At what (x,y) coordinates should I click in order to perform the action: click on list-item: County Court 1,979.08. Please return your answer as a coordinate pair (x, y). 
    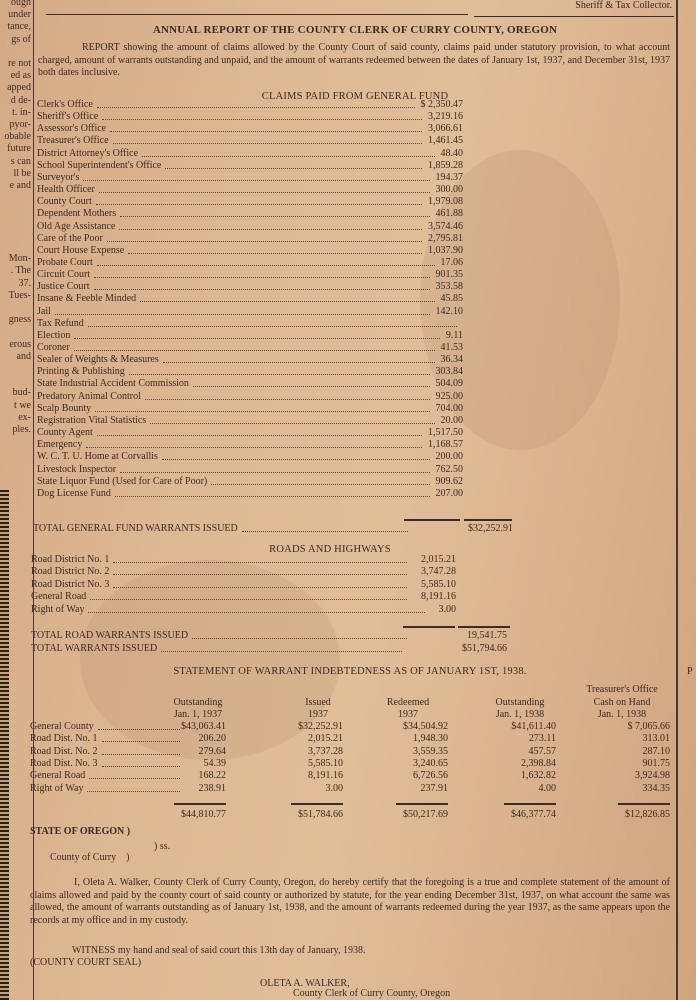
    Looking at the image, I should click on (250, 202).